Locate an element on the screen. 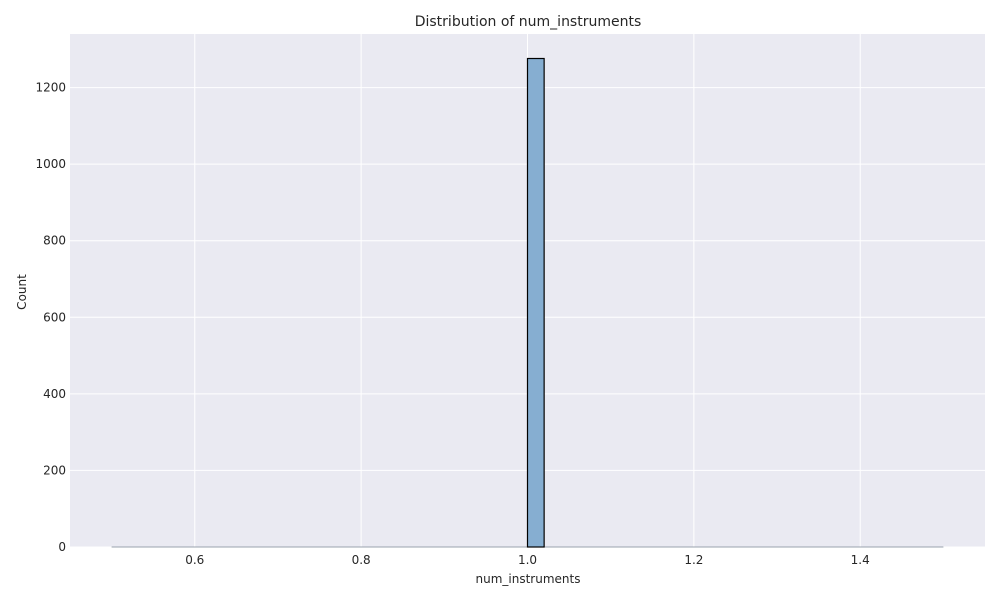 This screenshot has height=600, width=1000. y-tick-label: 600 is located at coordinates (54, 317).